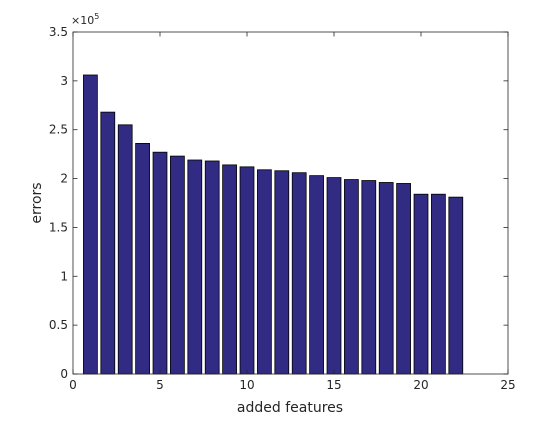  I want to click on x-tick-label-20: 20, so click(420, 385).